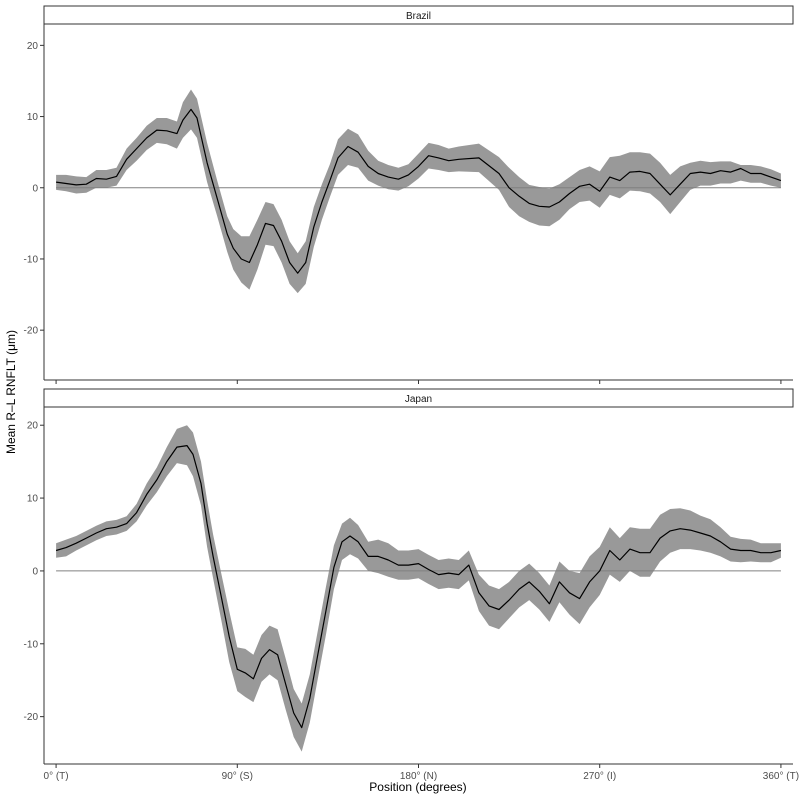 The width and height of the screenshot is (800, 800). Describe the element at coordinates (599, 776) in the screenshot. I see `x-tick-label: 270° (I)` at that location.